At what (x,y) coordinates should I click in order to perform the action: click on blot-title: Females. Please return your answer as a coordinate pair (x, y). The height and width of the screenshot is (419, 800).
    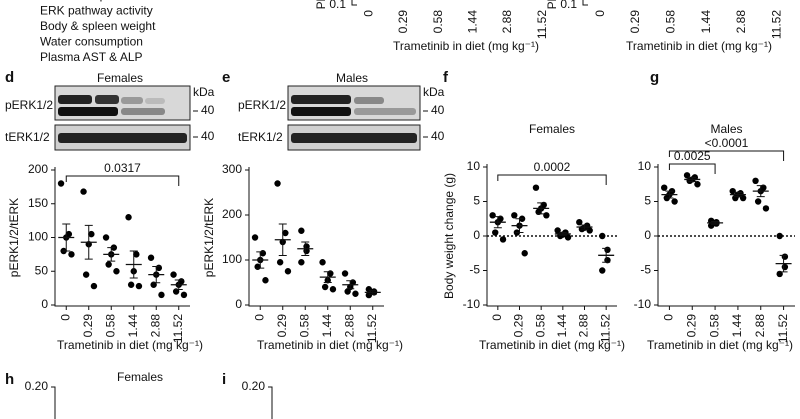
    Looking at the image, I should click on (120, 78).